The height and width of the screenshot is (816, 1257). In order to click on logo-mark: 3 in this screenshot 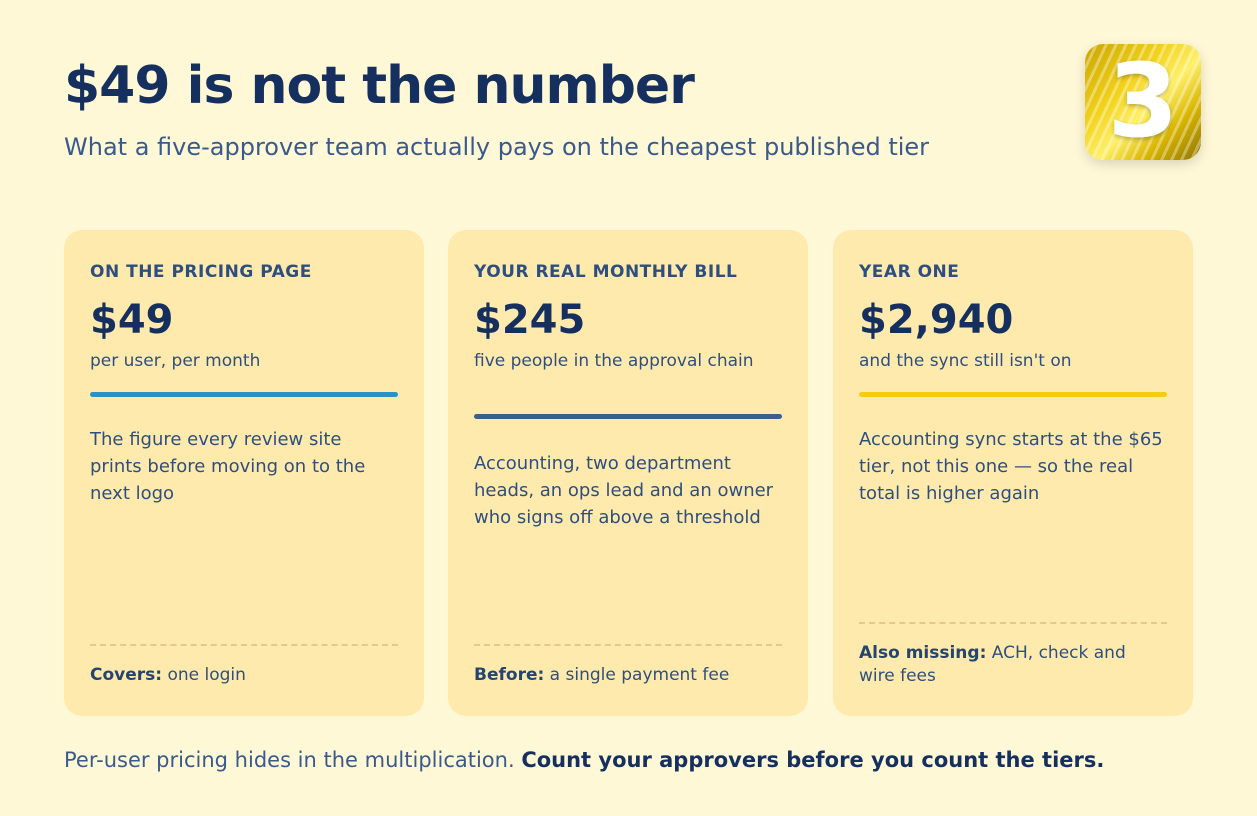, I will do `click(1143, 102)`.